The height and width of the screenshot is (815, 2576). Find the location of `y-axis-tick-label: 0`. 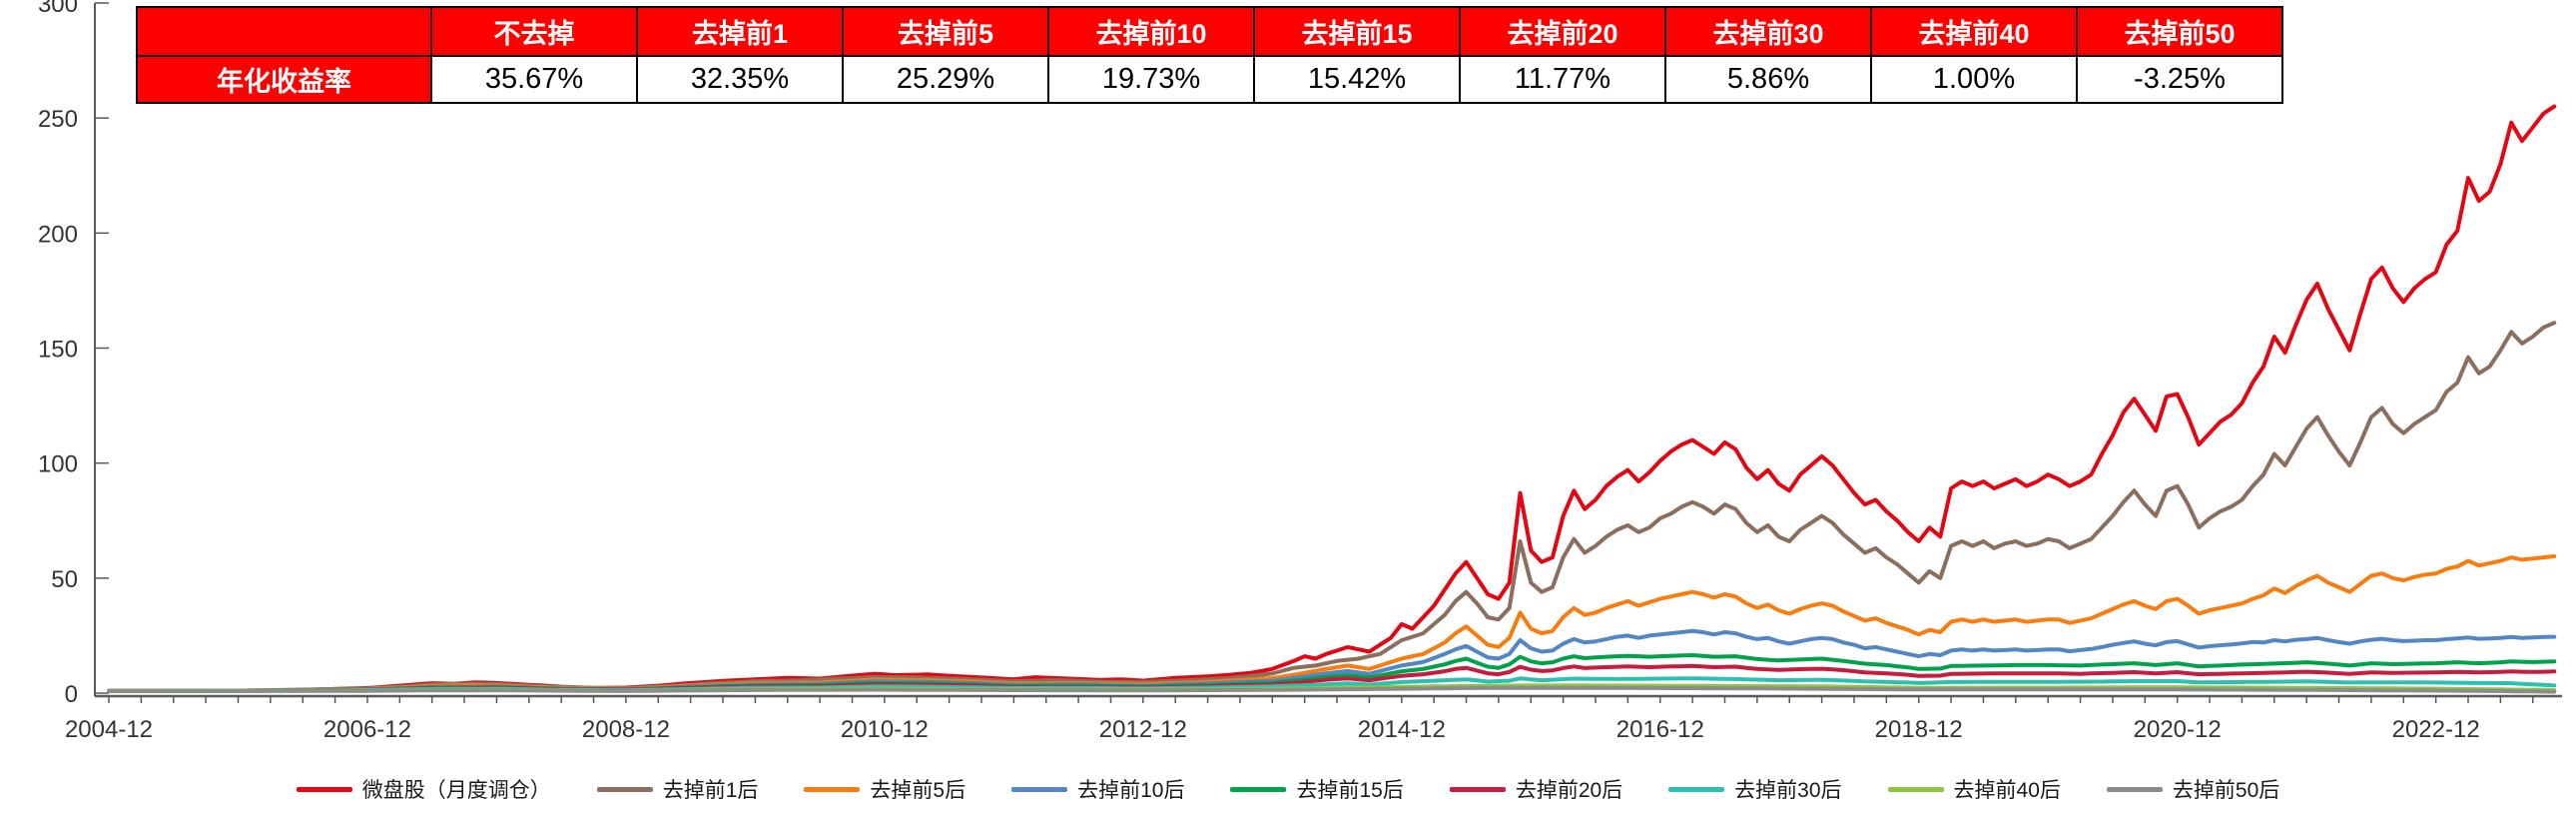

y-axis-tick-label: 0 is located at coordinates (71, 694).